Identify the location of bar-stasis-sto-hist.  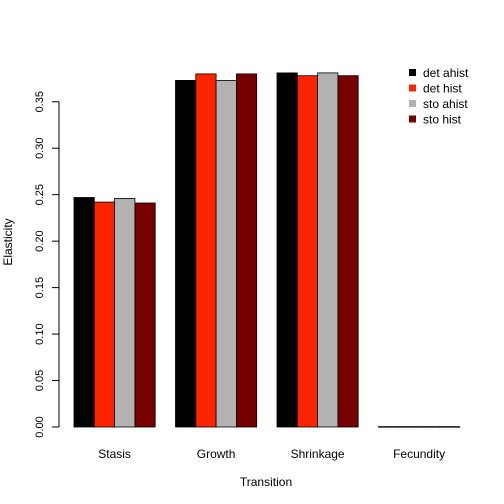
(145, 315).